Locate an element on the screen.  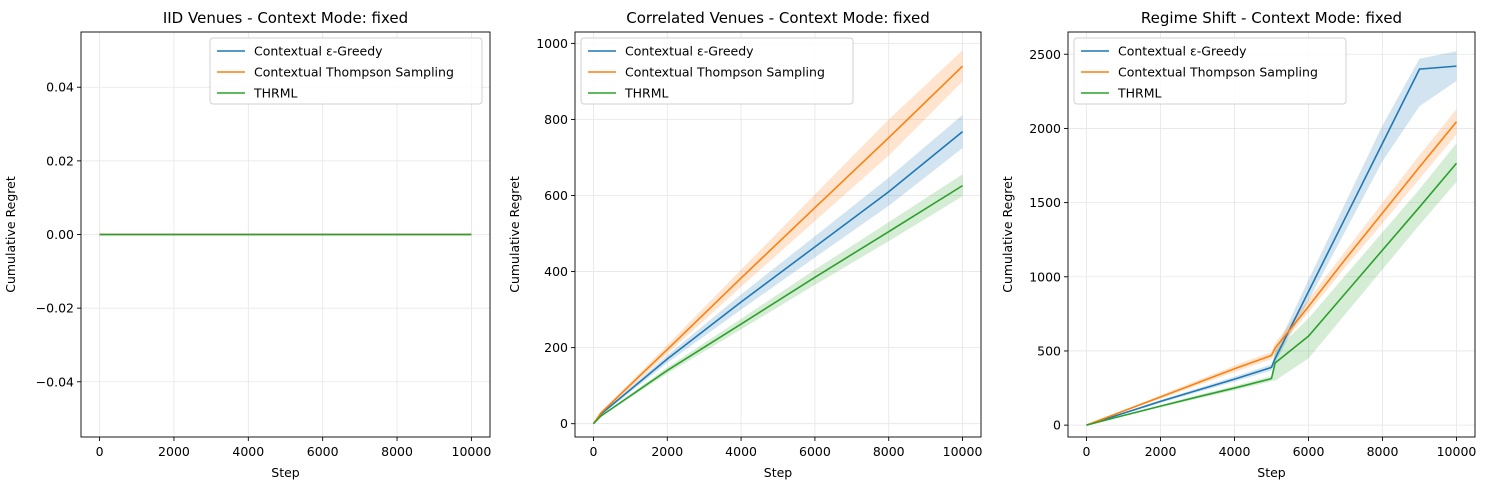
y-tick-label: 0.02 is located at coordinates (60, 160).